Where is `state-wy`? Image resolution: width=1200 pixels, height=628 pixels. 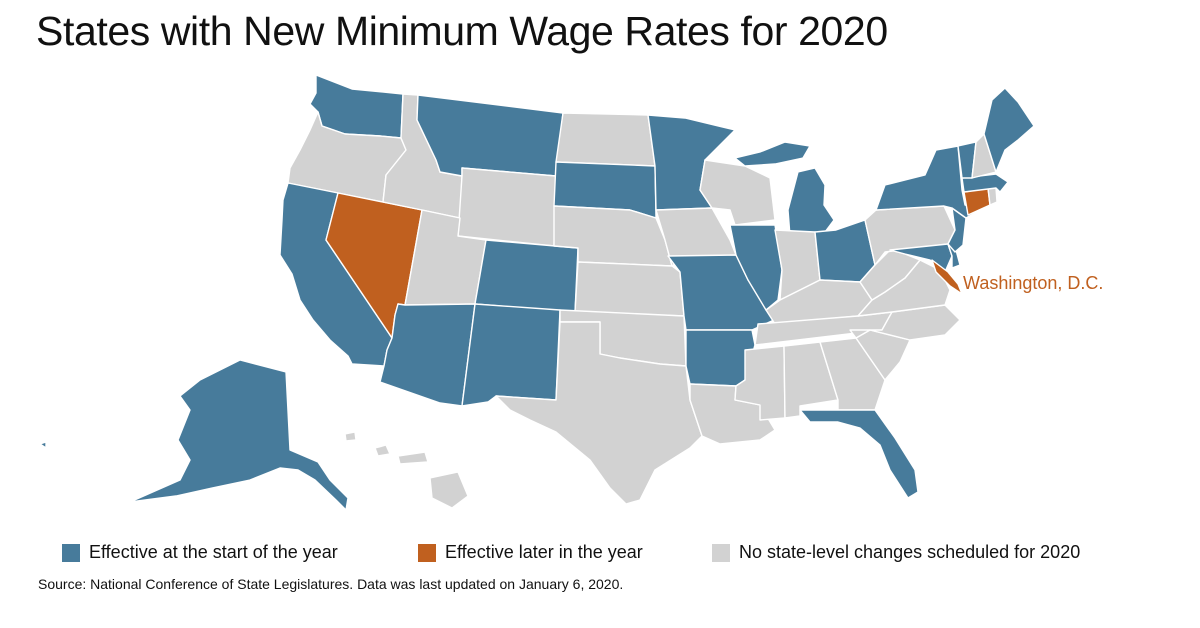 state-wy is located at coordinates (507, 207).